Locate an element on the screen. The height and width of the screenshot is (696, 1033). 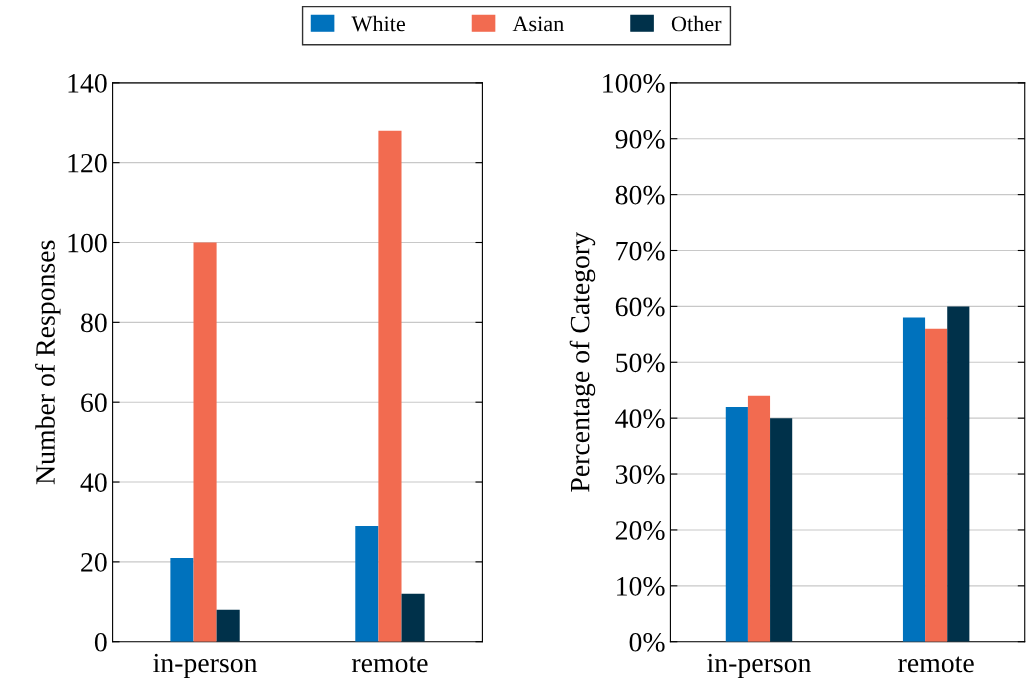
y-tick-label: 10% is located at coordinates (641, 586).